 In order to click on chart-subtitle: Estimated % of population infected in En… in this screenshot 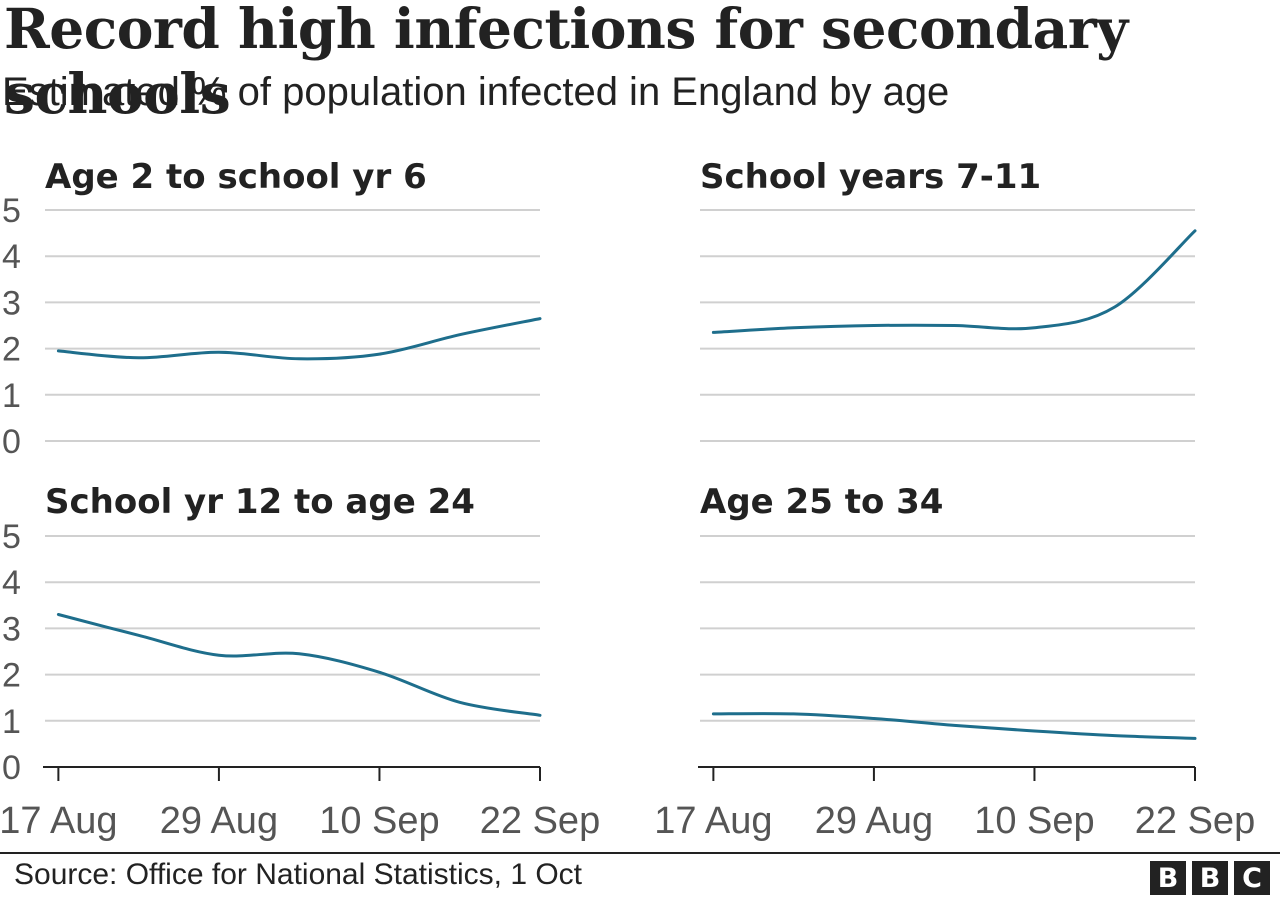, I will do `click(476, 92)`.